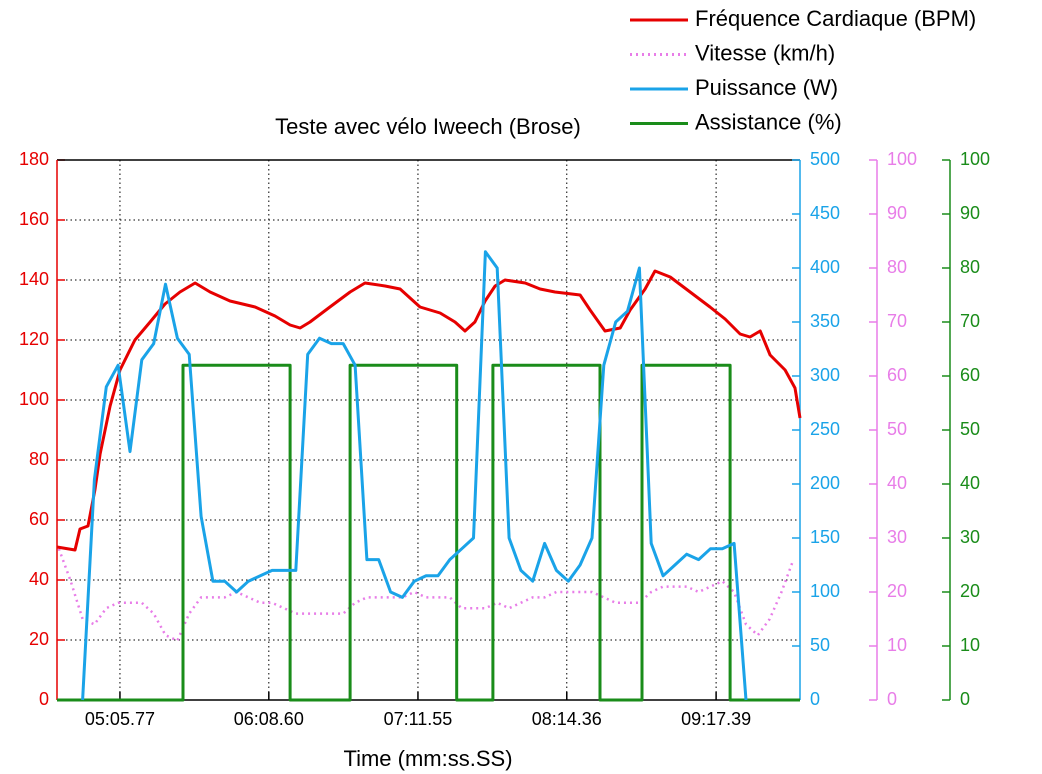 Image resolution: width=1042 pixels, height=774 pixels. I want to click on y-tick-label: 0, so click(44, 699).